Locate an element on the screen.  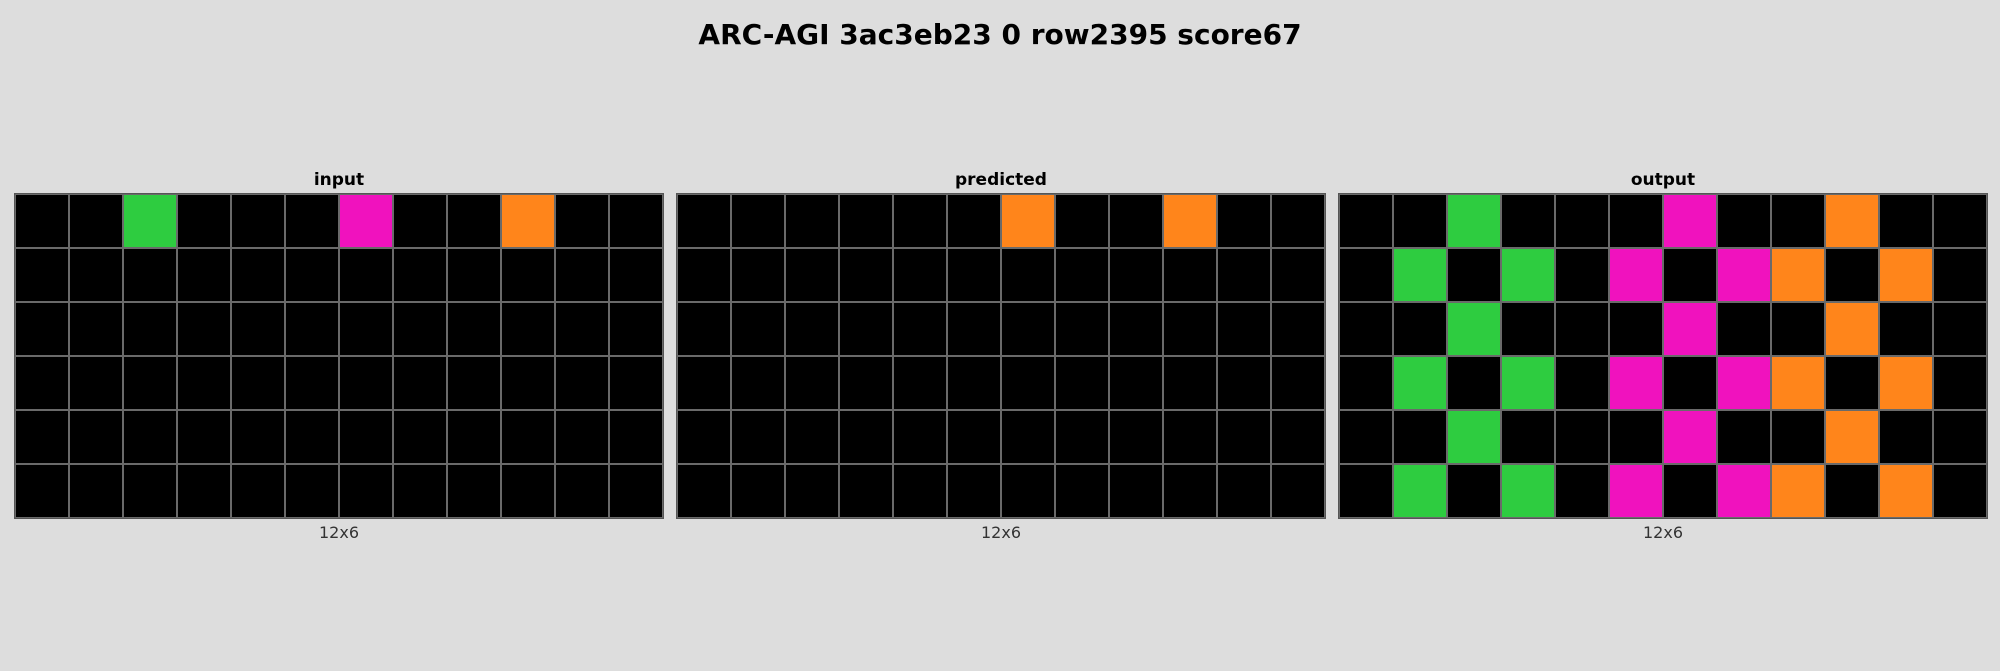
grid-size-output: 12x6 is located at coordinates (1662, 532).